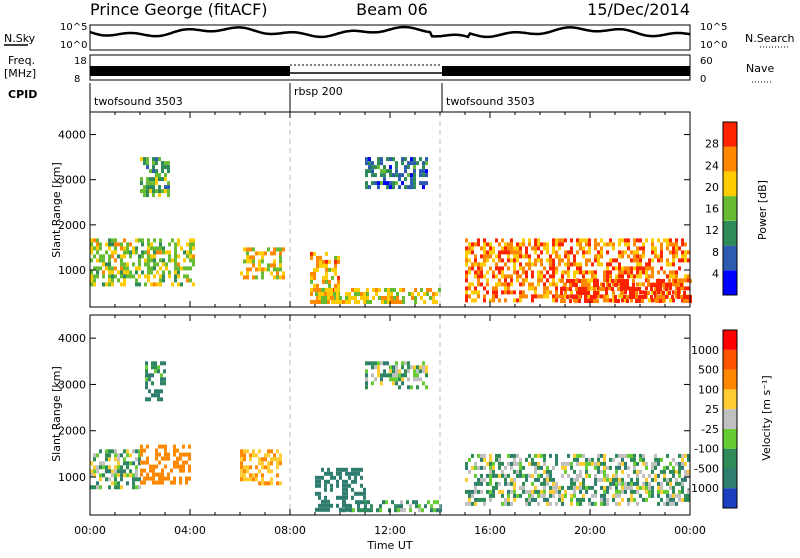 This screenshot has width=800, height=558. Describe the element at coordinates (73, 45) in the screenshot. I see `noise-left-tick-bottom: 10^0` at that location.